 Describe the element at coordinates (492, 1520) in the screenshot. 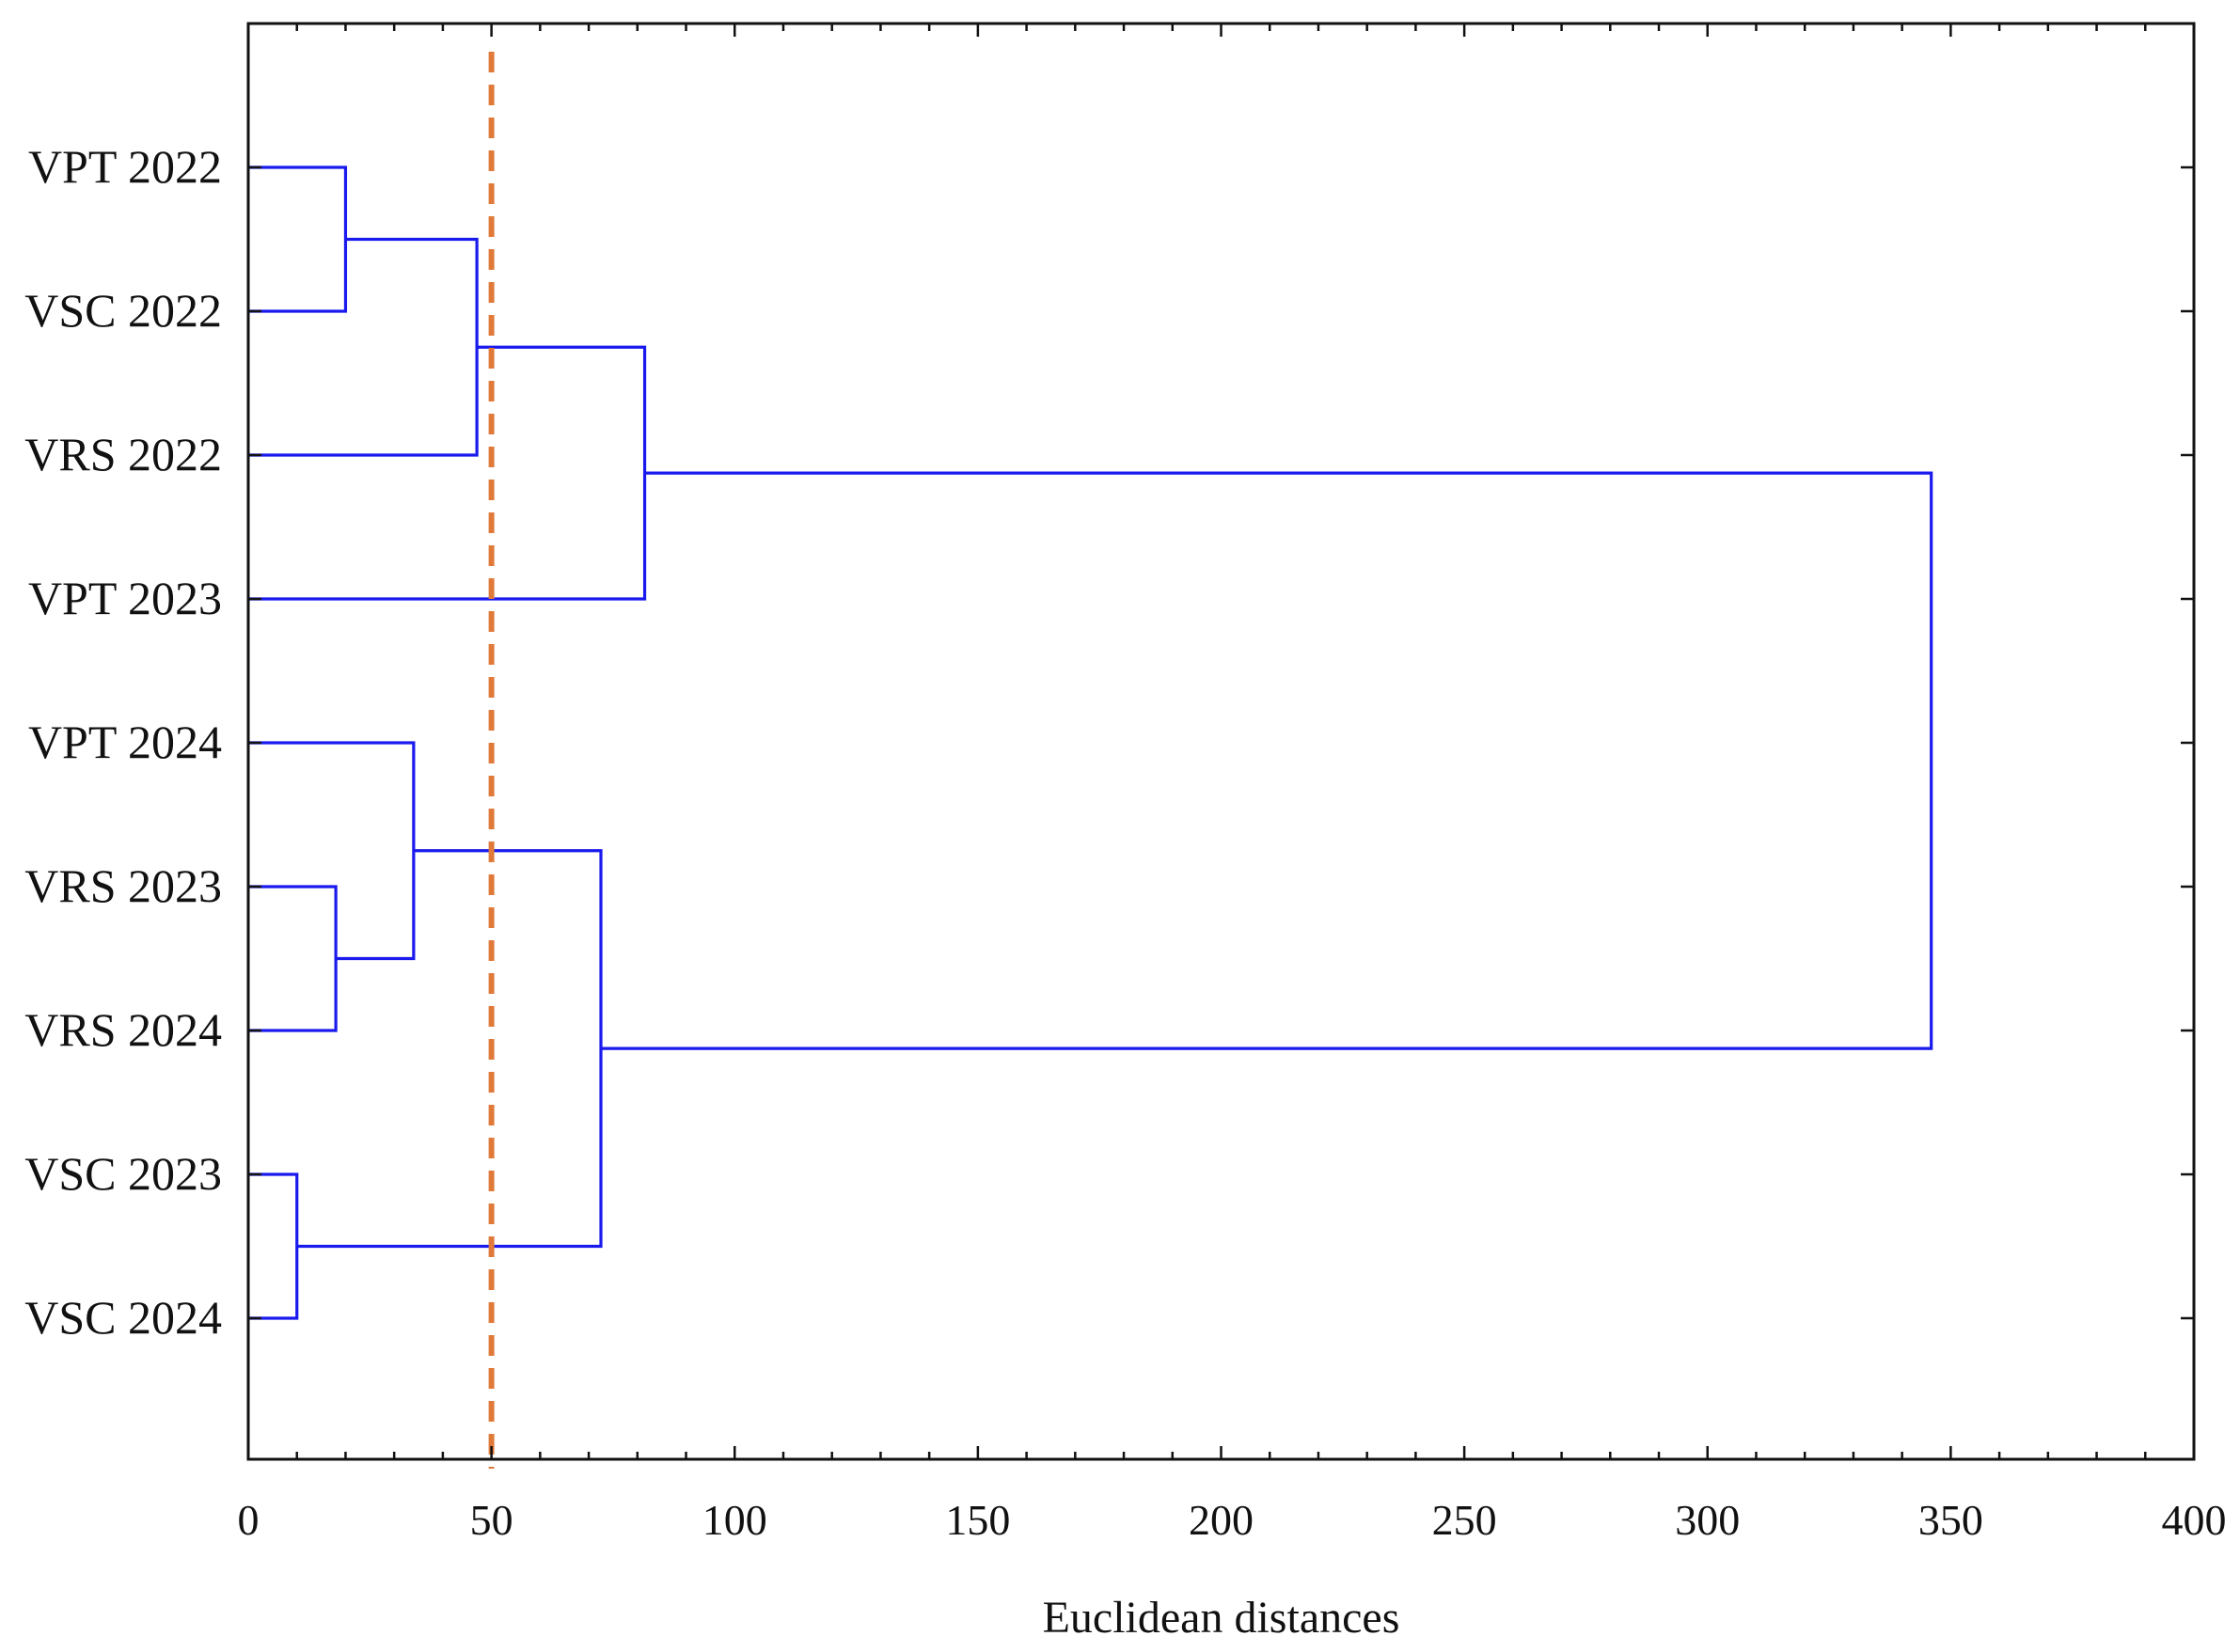

I see `x-tick-label-50: 50` at that location.